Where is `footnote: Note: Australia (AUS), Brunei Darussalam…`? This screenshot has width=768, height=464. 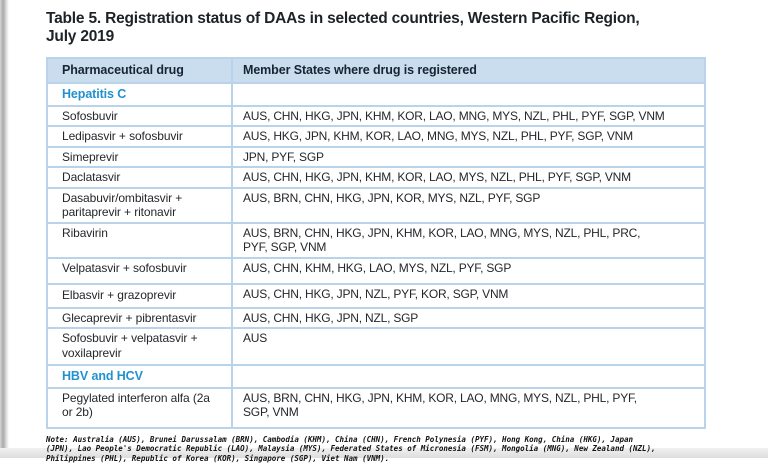
footnote: Note: Australia (AUS), Brunei Darussalam… is located at coordinates (386, 449).